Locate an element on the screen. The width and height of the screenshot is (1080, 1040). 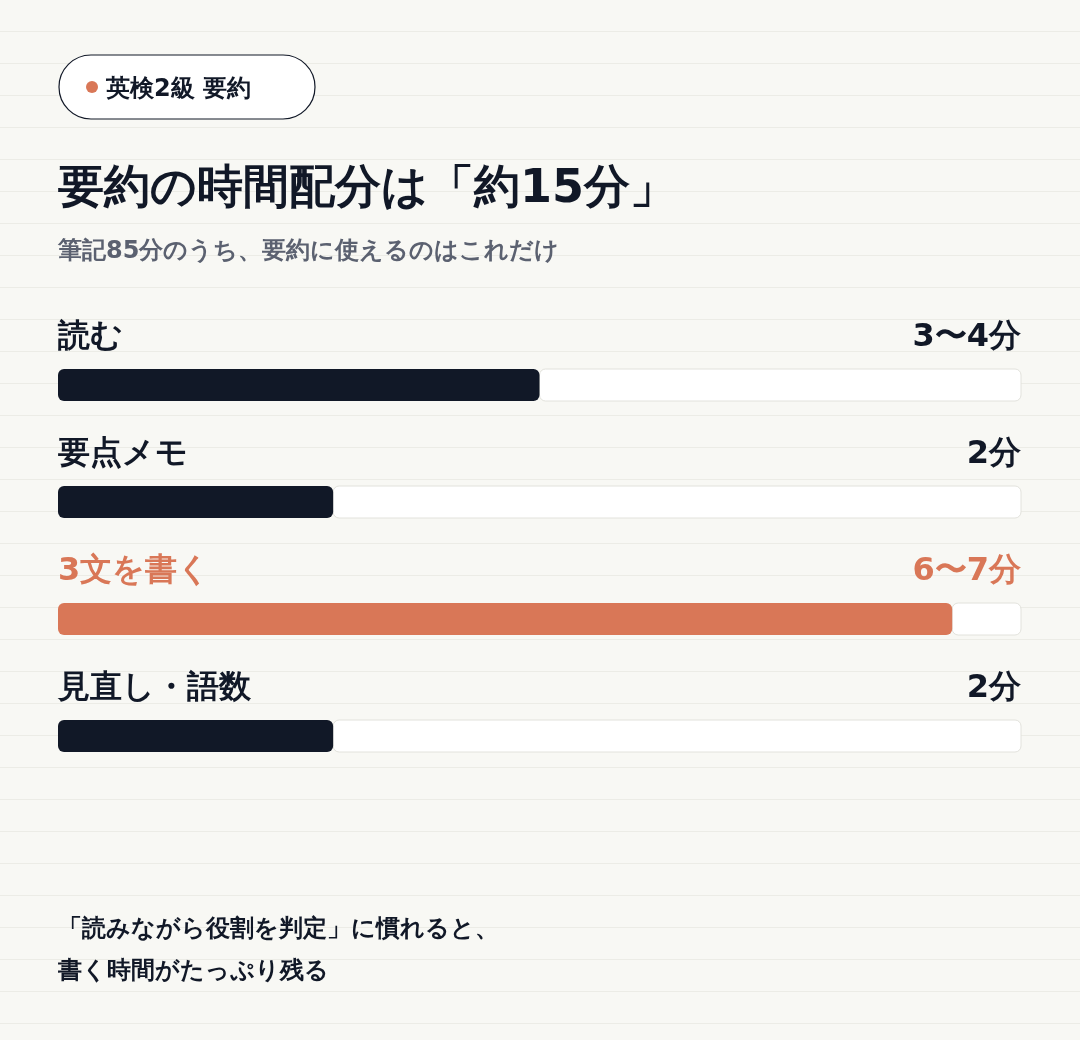
data-label: 3〜4分 is located at coordinates (966, 335).